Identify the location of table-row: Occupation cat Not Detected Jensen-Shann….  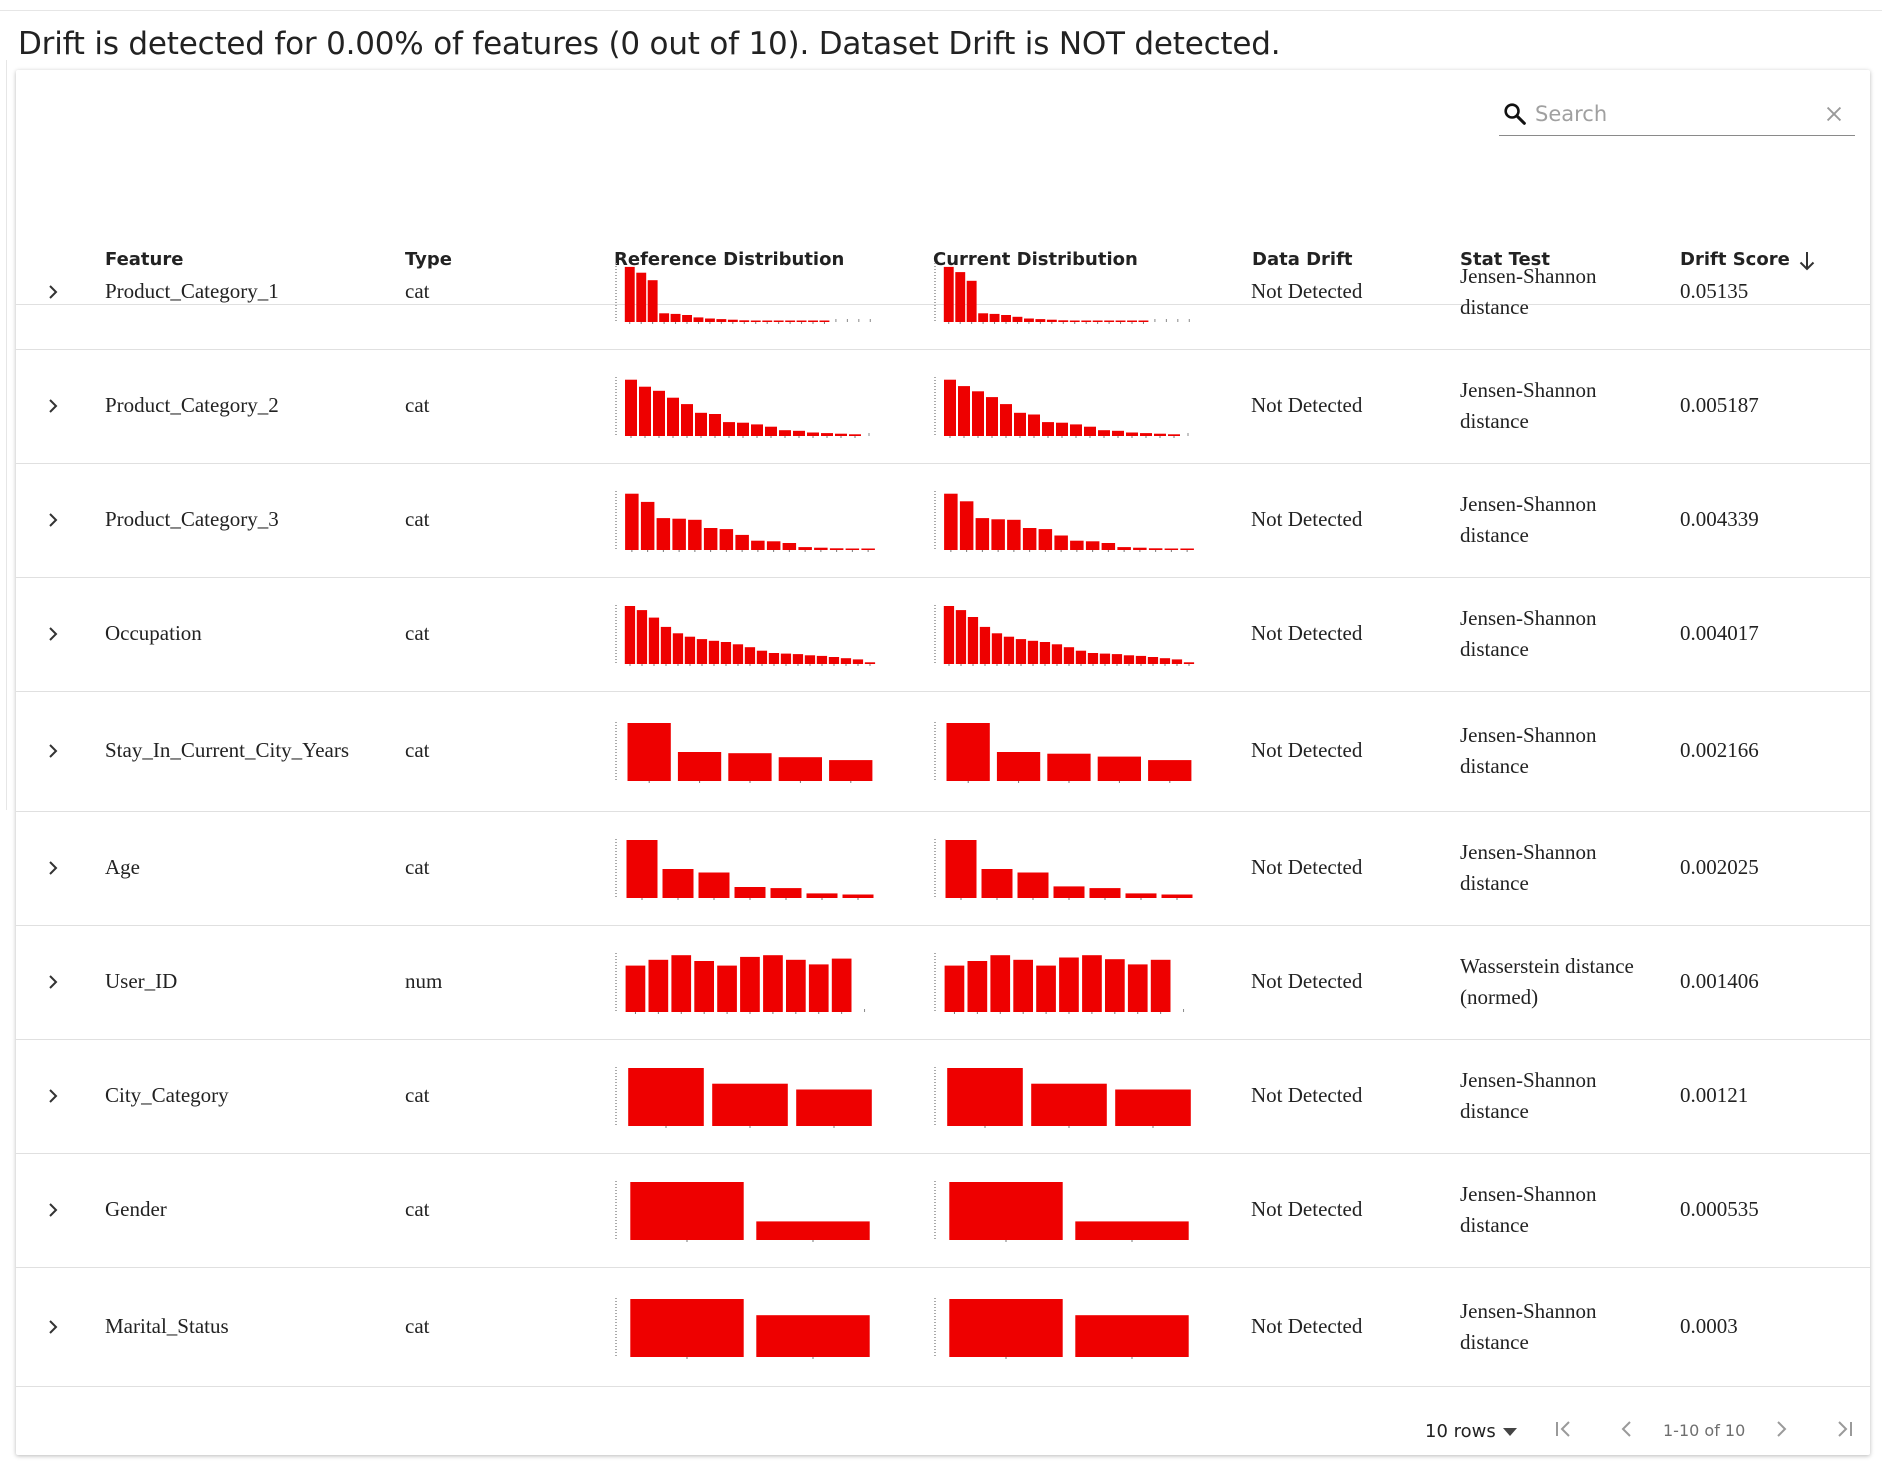
(943, 634).